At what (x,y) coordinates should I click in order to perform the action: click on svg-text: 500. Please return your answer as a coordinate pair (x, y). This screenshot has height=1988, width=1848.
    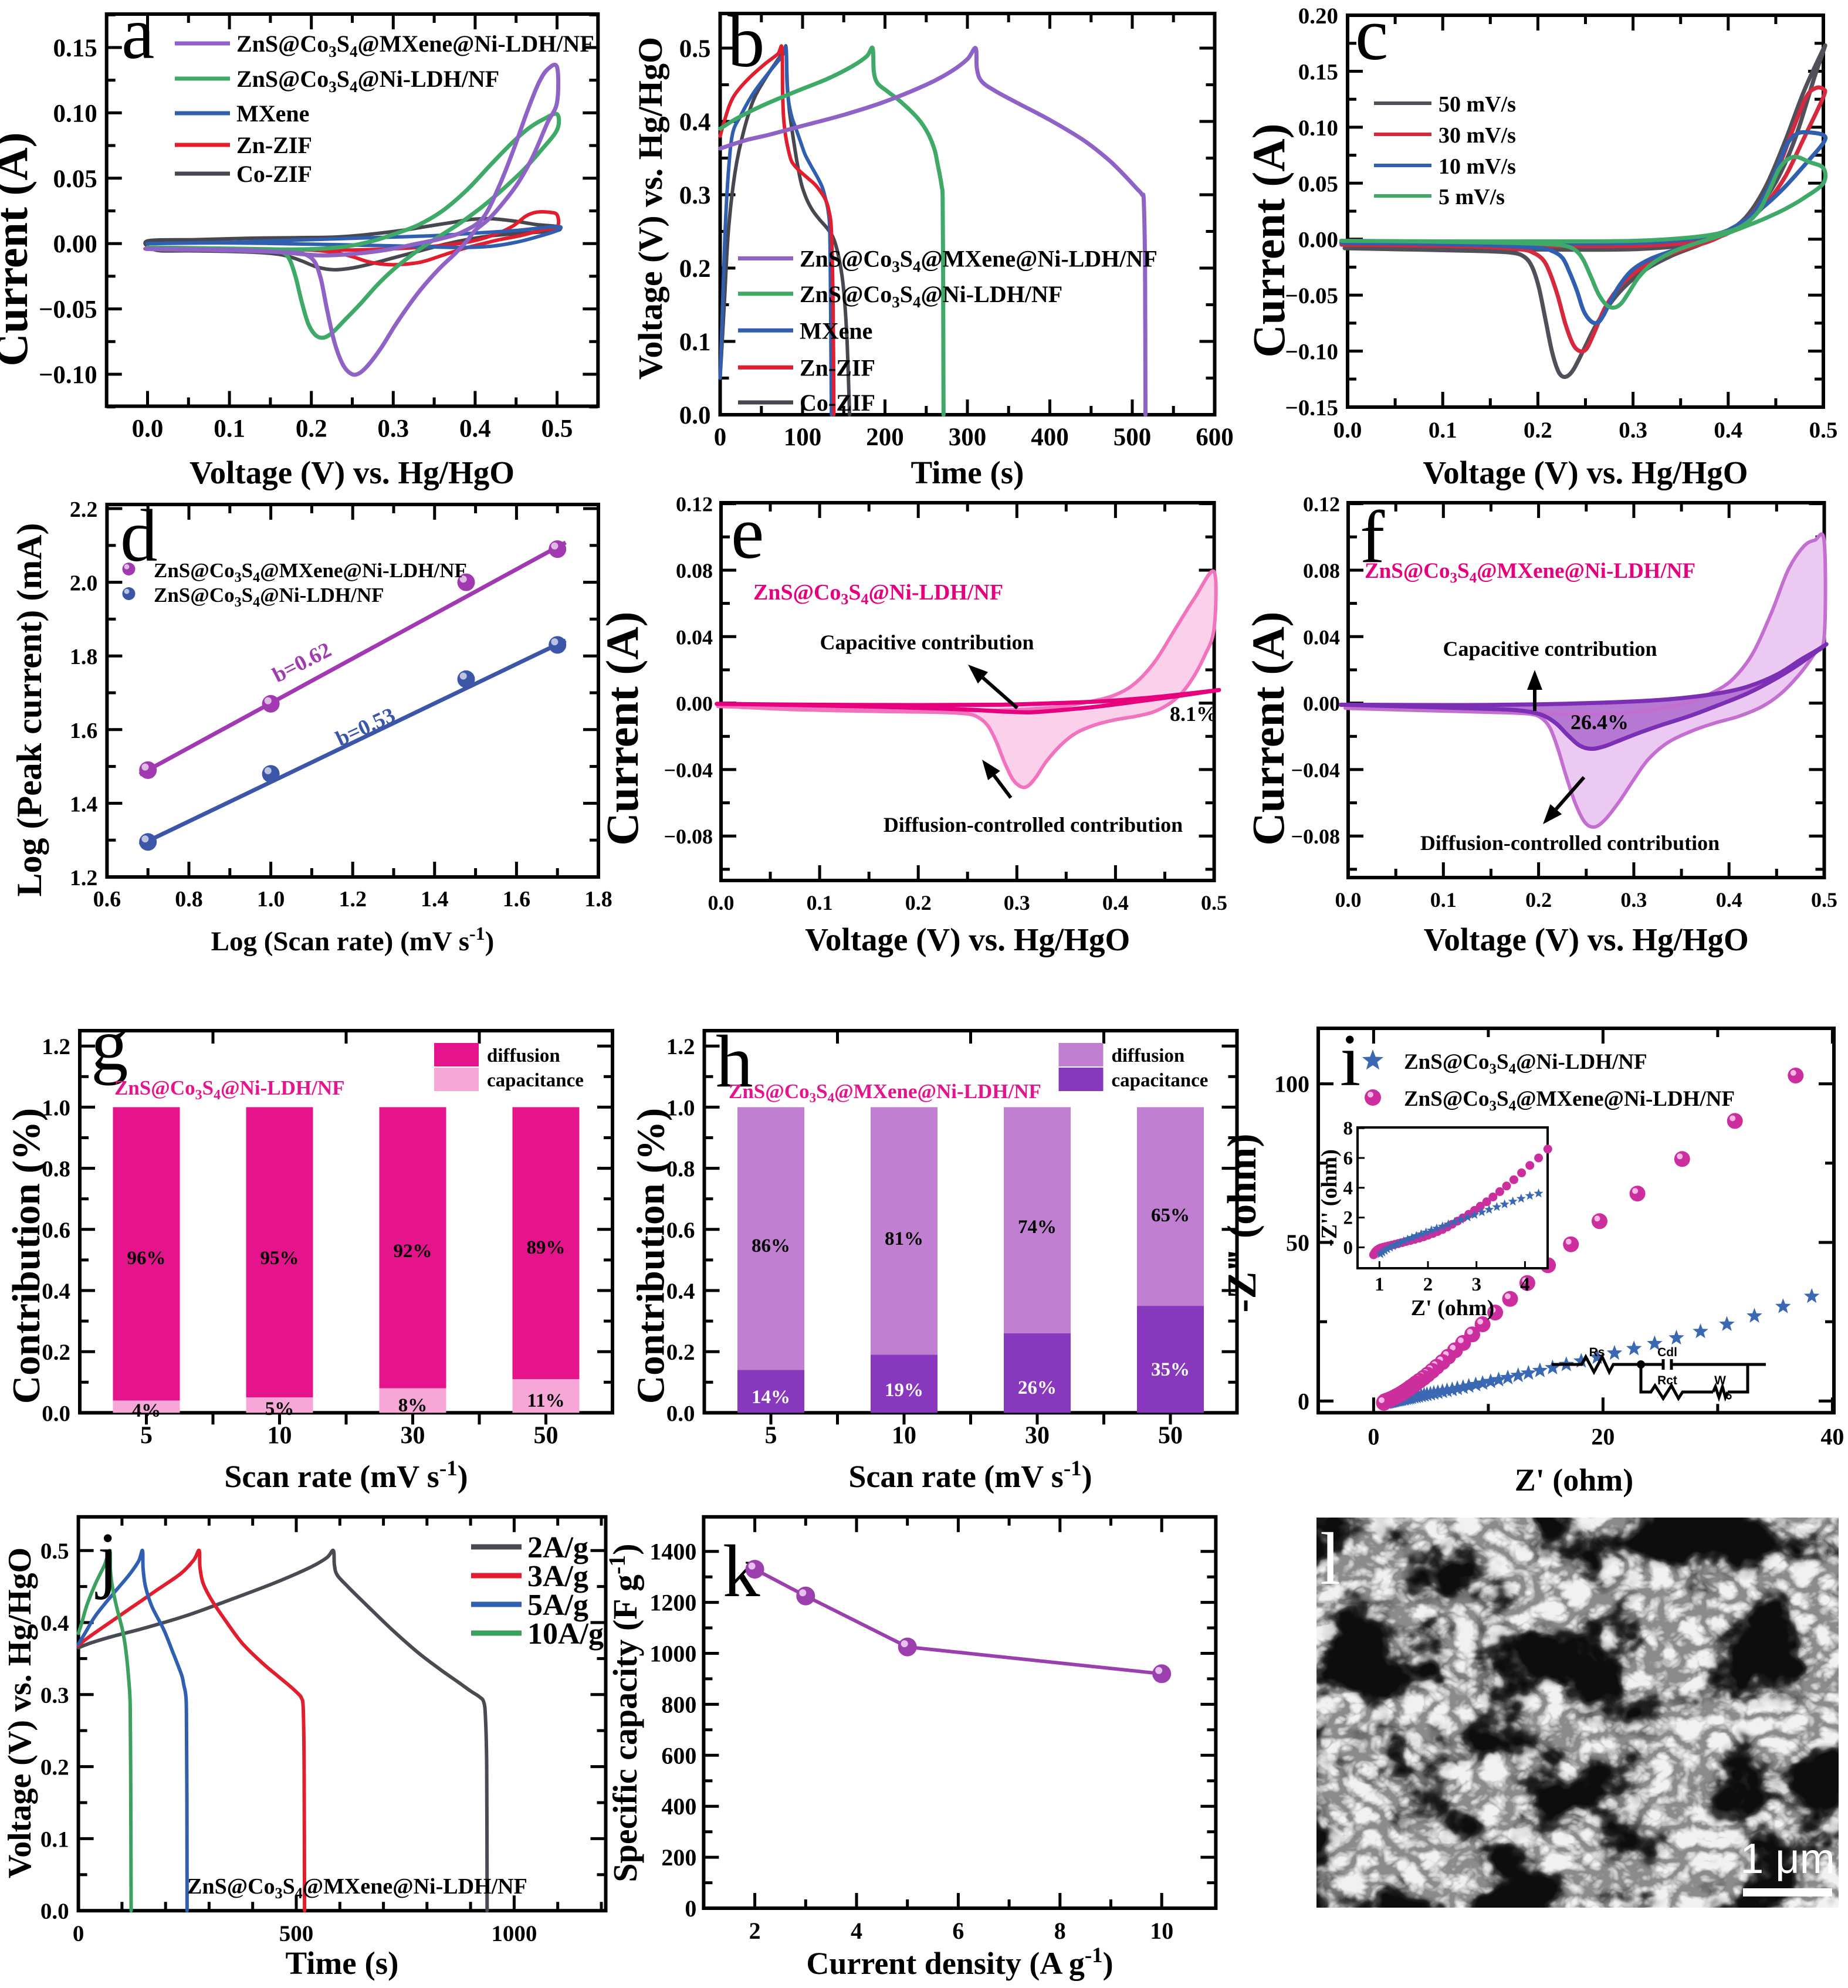
    Looking at the image, I should click on (1132, 437).